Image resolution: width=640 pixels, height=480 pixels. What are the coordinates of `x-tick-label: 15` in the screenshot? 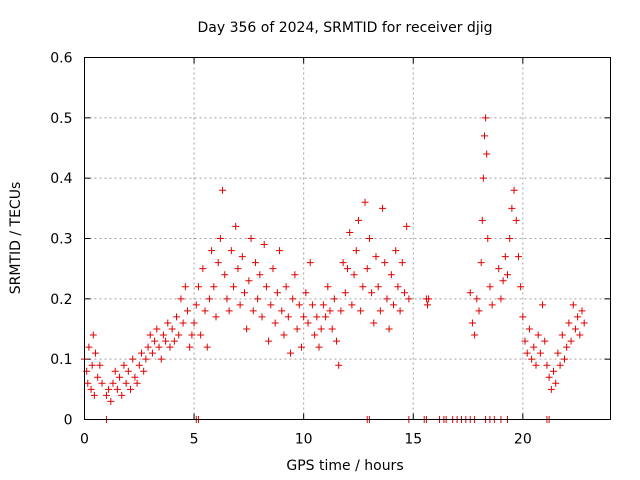 It's located at (413, 440).